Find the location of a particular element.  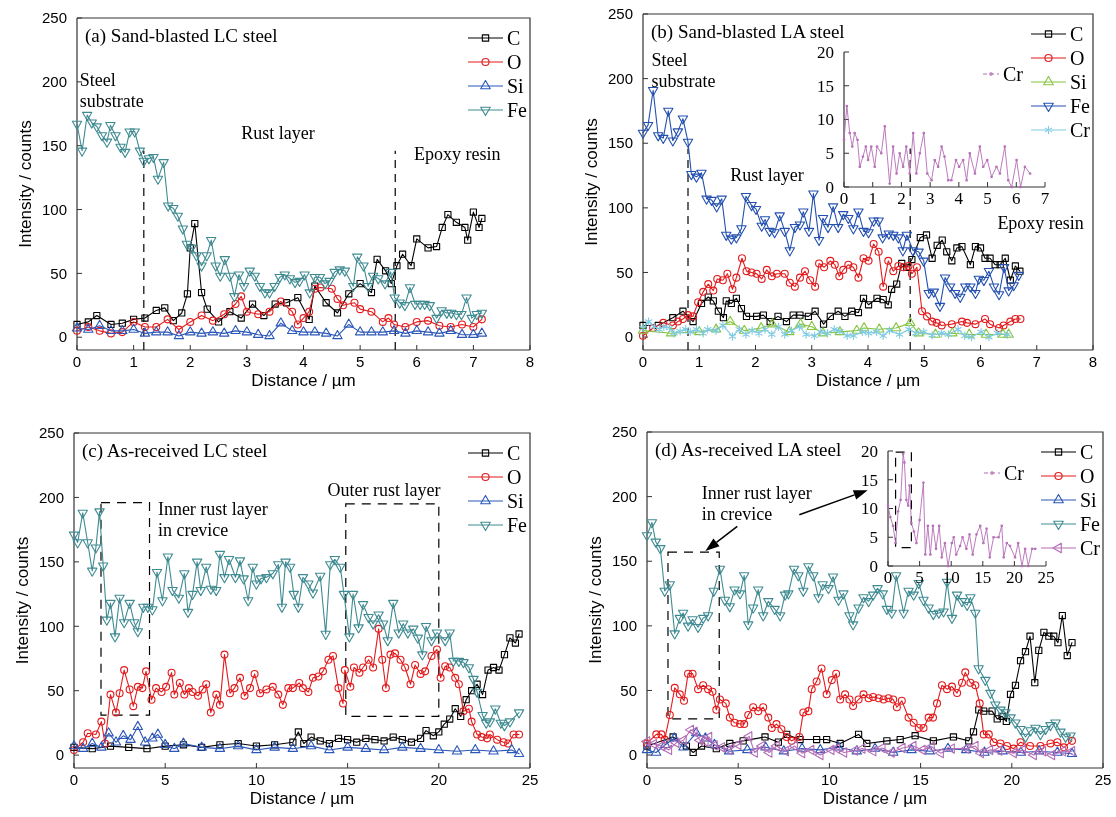

y-tick-label: 50 is located at coordinates (624, 272).